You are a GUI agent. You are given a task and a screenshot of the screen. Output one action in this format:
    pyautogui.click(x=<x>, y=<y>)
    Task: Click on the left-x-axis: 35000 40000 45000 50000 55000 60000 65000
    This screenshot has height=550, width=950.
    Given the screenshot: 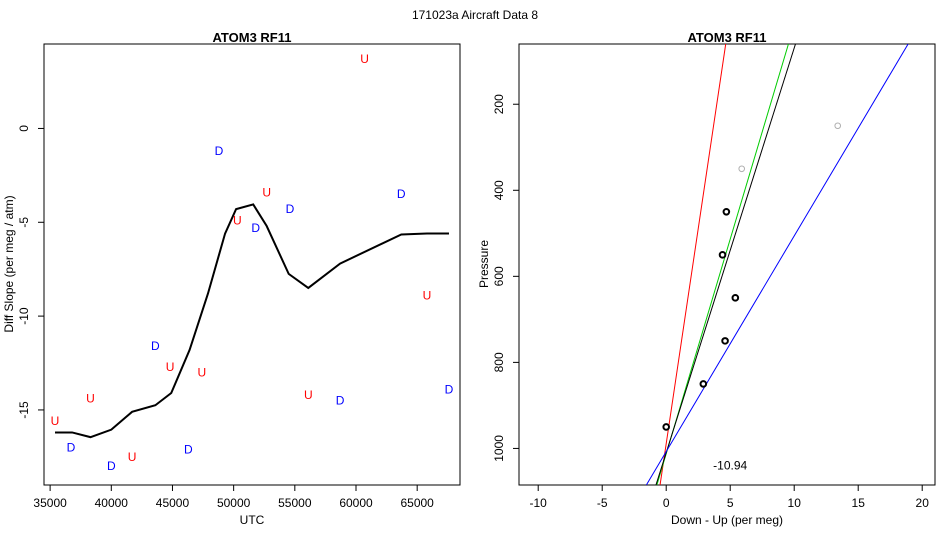 What is the action you would take?
    pyautogui.click(x=233, y=497)
    